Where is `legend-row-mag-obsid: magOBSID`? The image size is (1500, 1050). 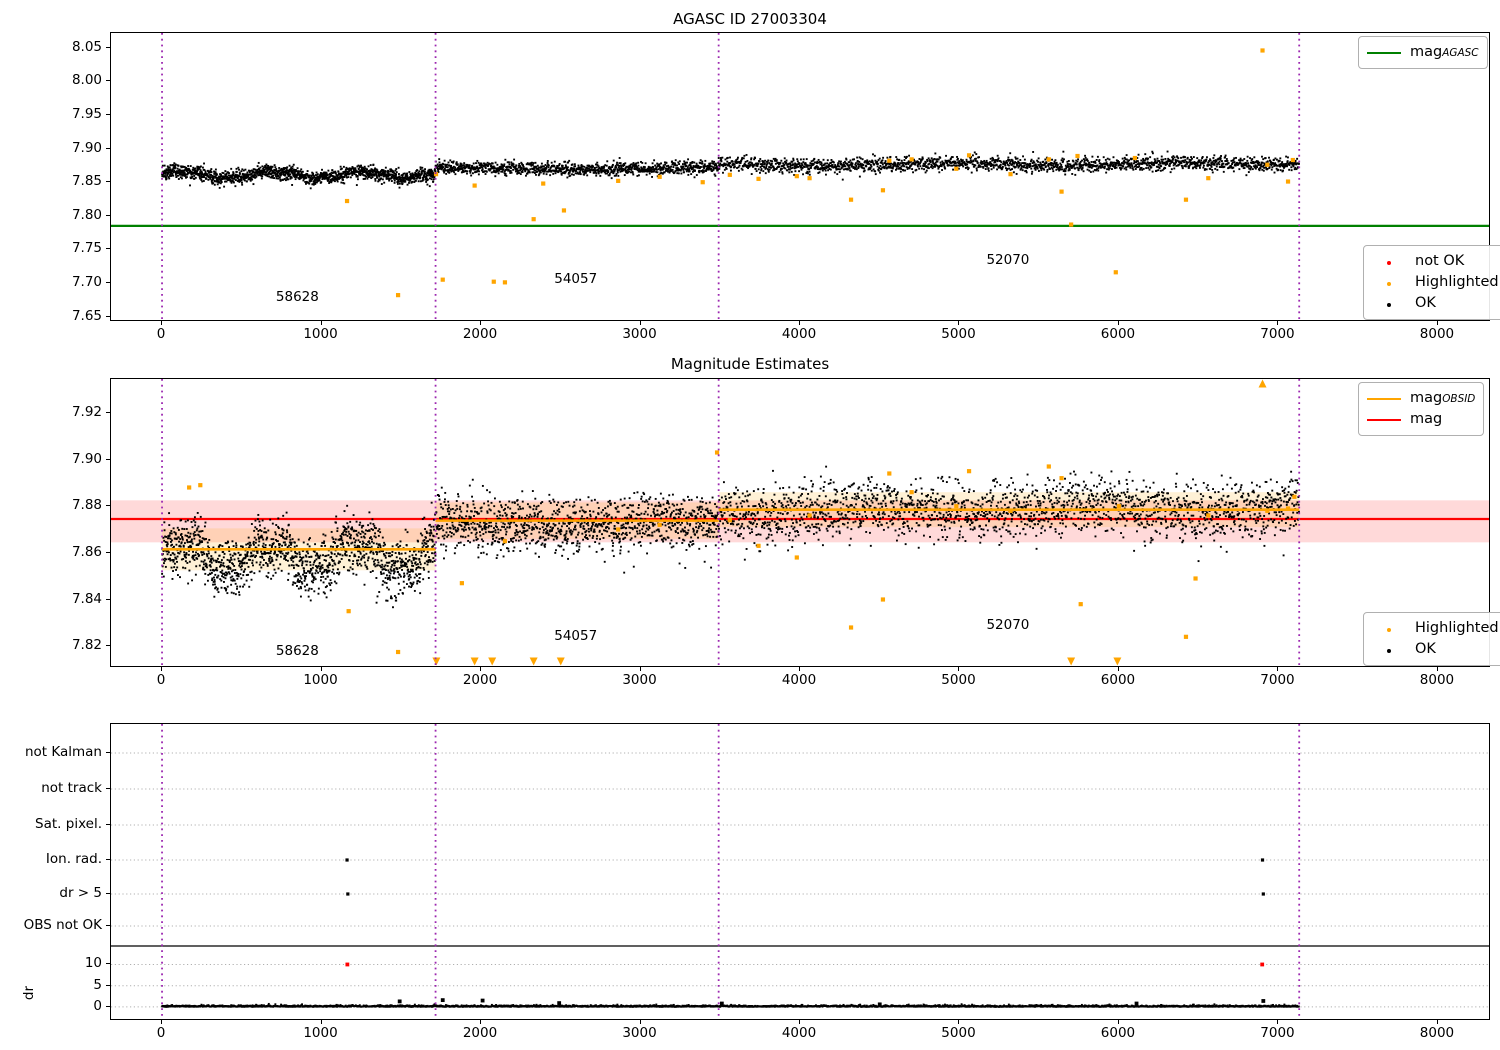 legend-row-mag-obsid: magOBSID is located at coordinates (1421, 398).